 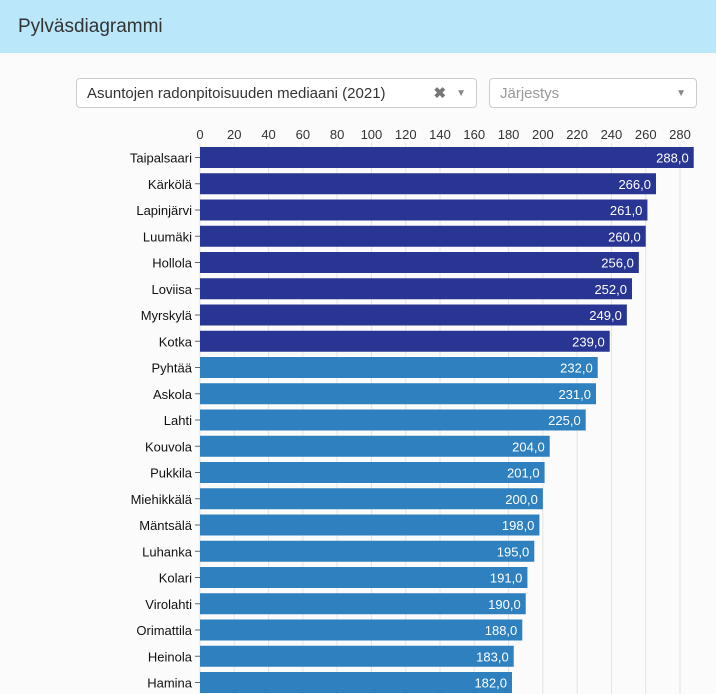 What do you see at coordinates (171, 473) in the screenshot?
I see `category-label: Pukkila` at bounding box center [171, 473].